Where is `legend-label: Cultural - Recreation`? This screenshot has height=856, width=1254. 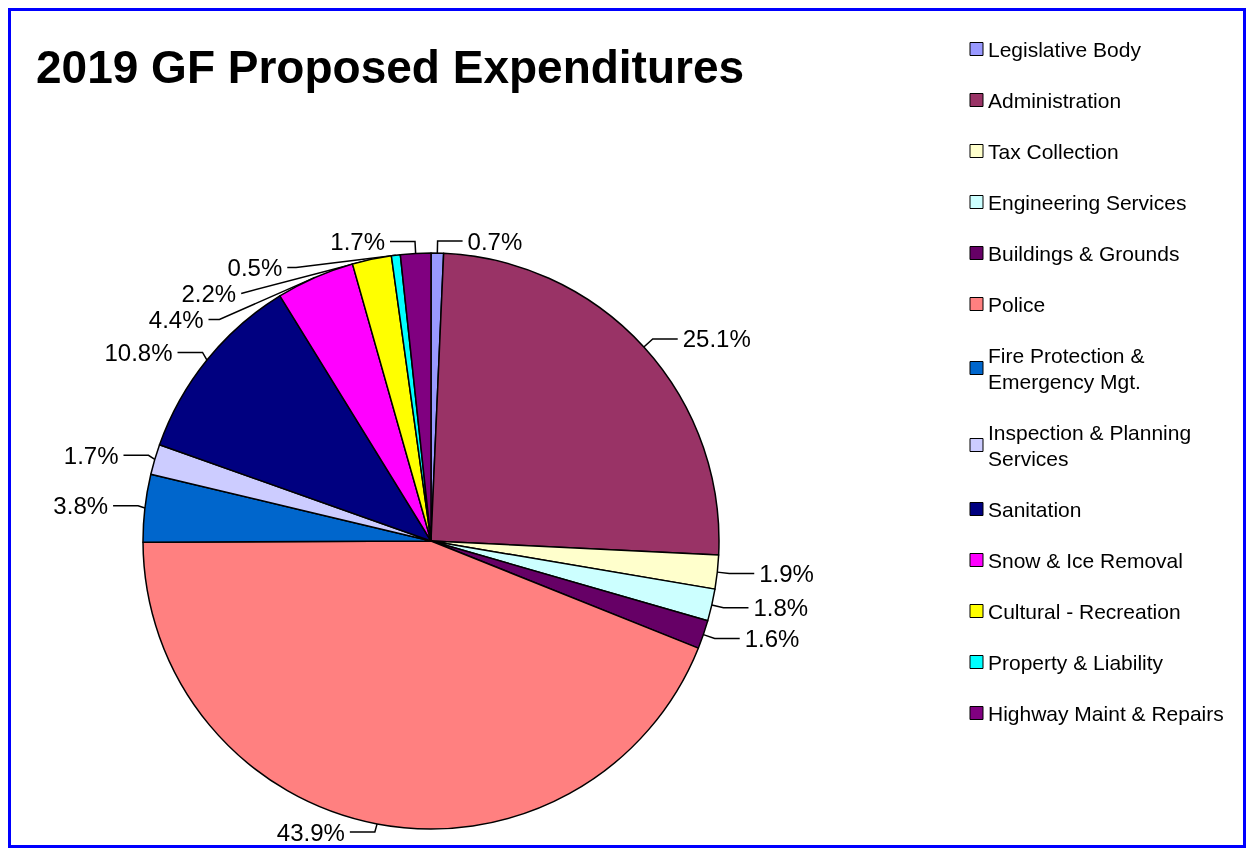 legend-label: Cultural - Recreation is located at coordinates (1084, 611).